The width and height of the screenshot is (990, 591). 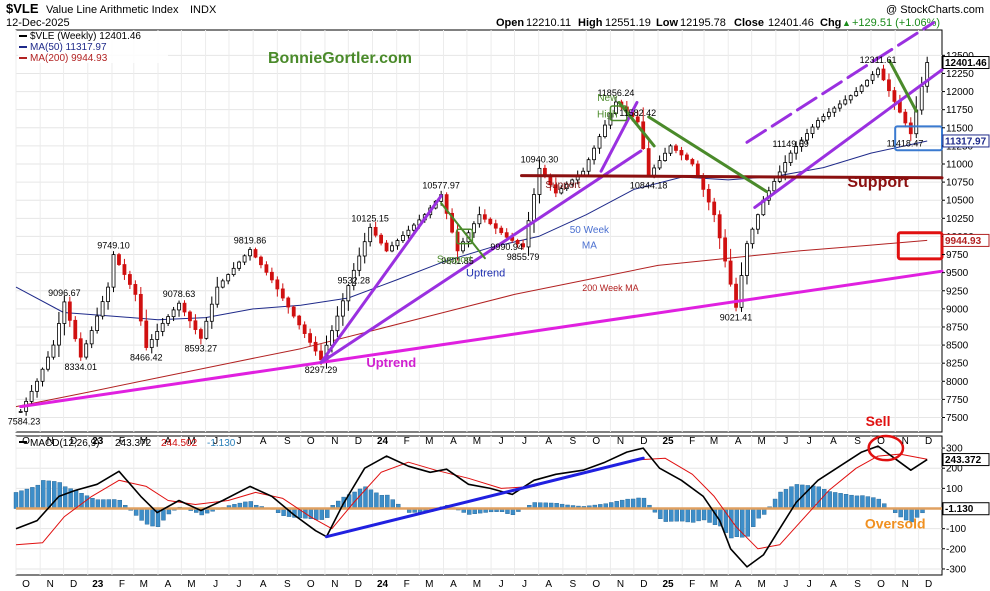 What do you see at coordinates (113, 246) in the screenshot?
I see `price-label: 9749.10` at bounding box center [113, 246].